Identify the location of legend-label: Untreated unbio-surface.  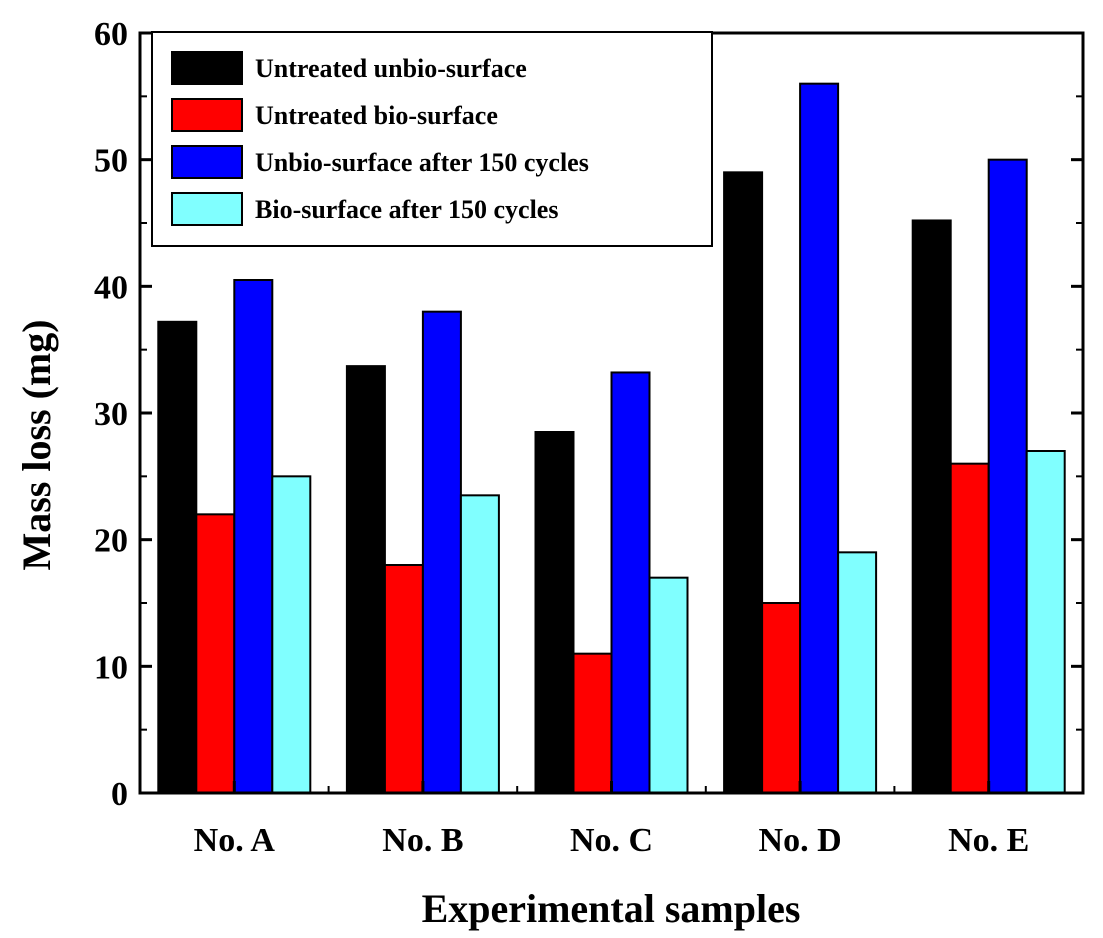
(391, 68).